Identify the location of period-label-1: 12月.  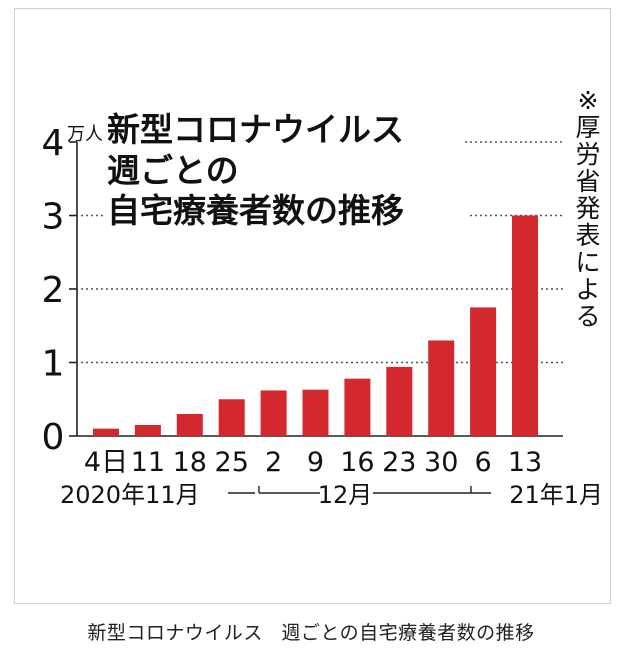
(345, 495).